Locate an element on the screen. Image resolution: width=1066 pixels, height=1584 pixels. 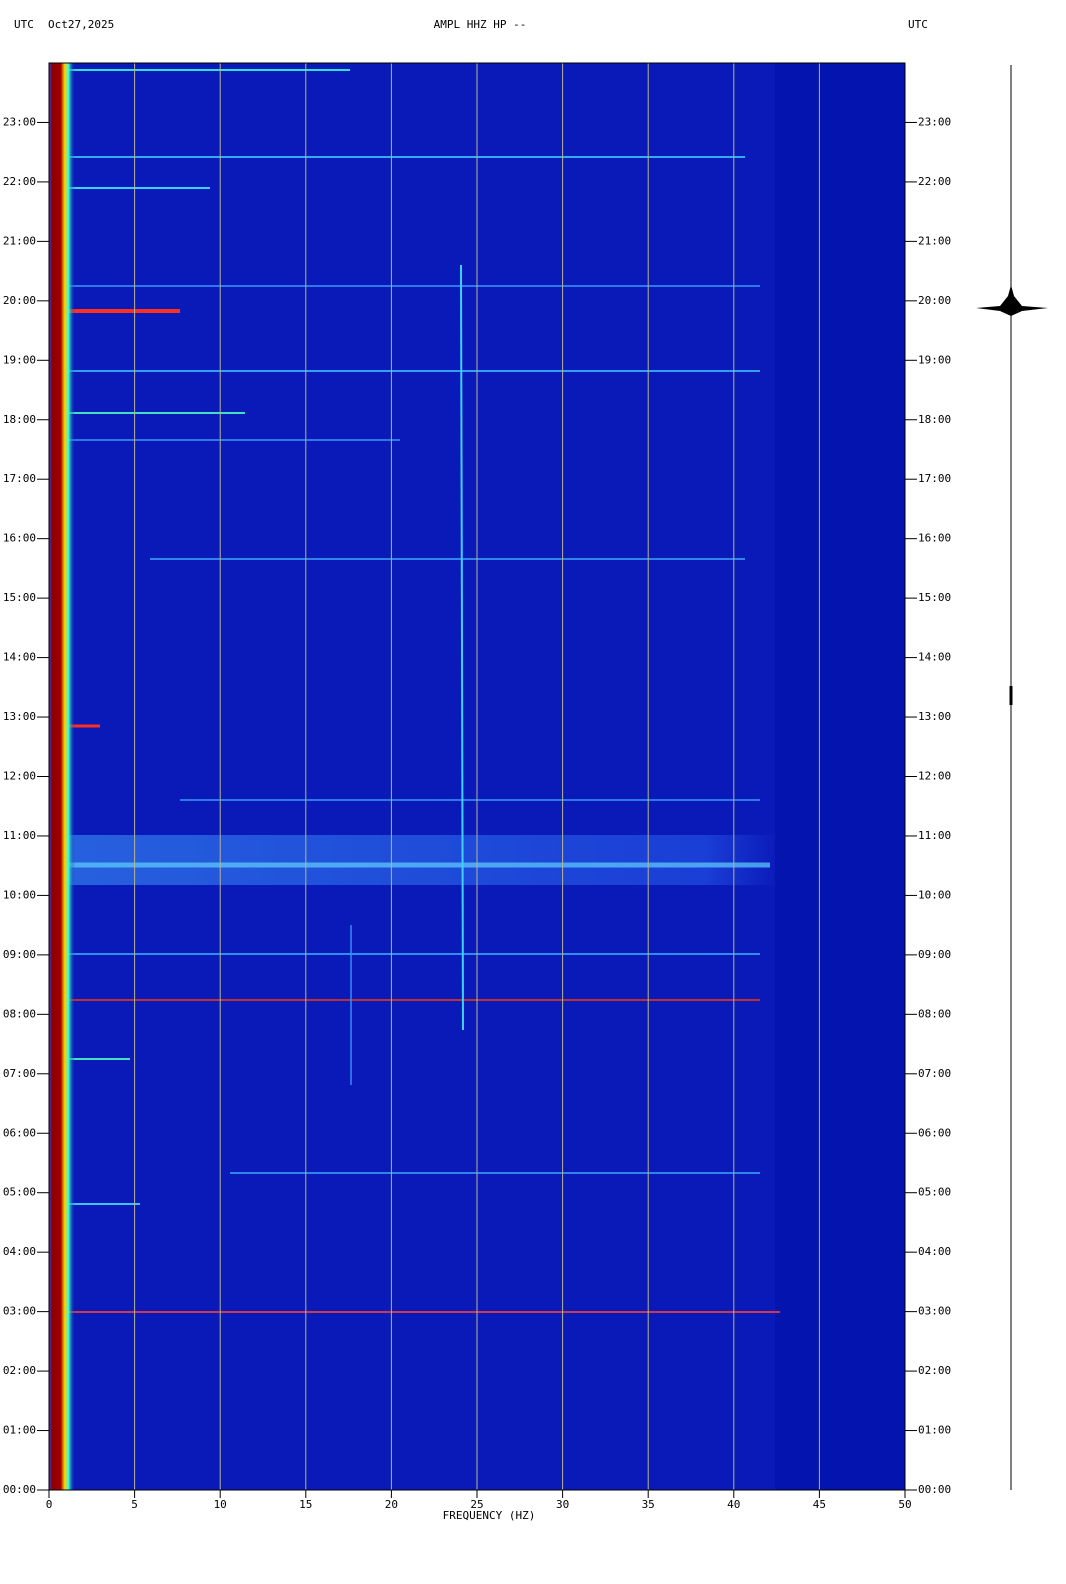
x-tick-label: 35 is located at coordinates (648, 1504).